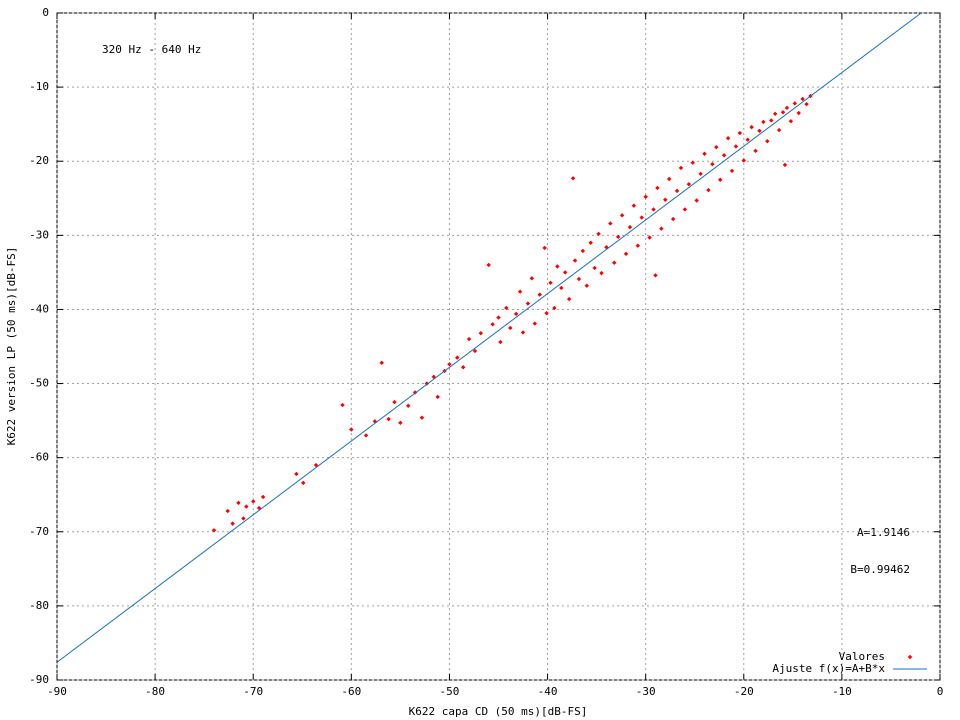 The width and height of the screenshot is (960, 720). What do you see at coordinates (39, 605) in the screenshot?
I see `y-tick-label: -80` at bounding box center [39, 605].